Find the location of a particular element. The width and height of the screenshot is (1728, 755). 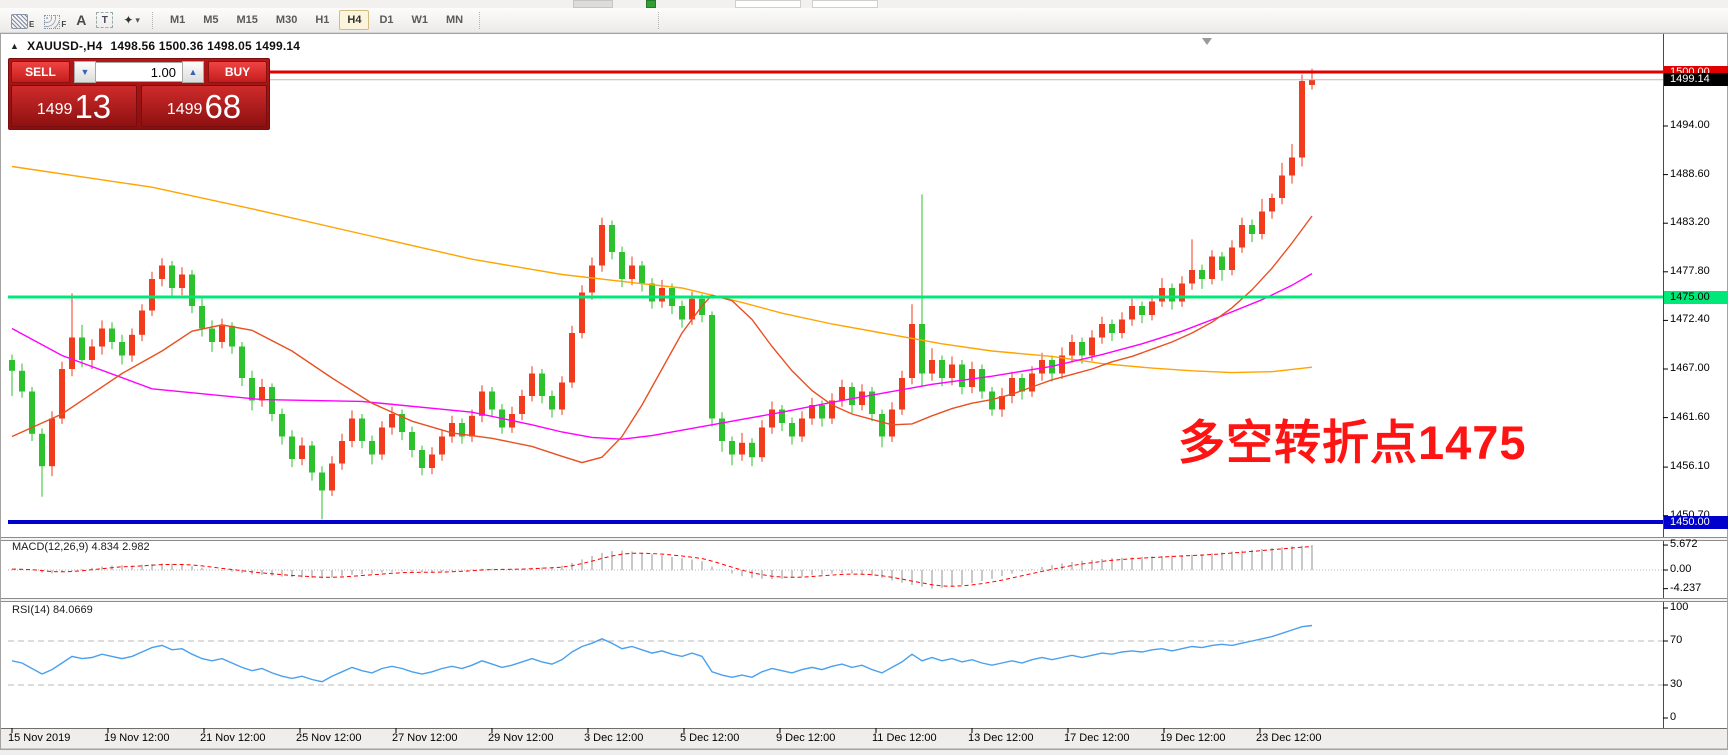

upper-toolbar-segment is located at coordinates (593, 4).